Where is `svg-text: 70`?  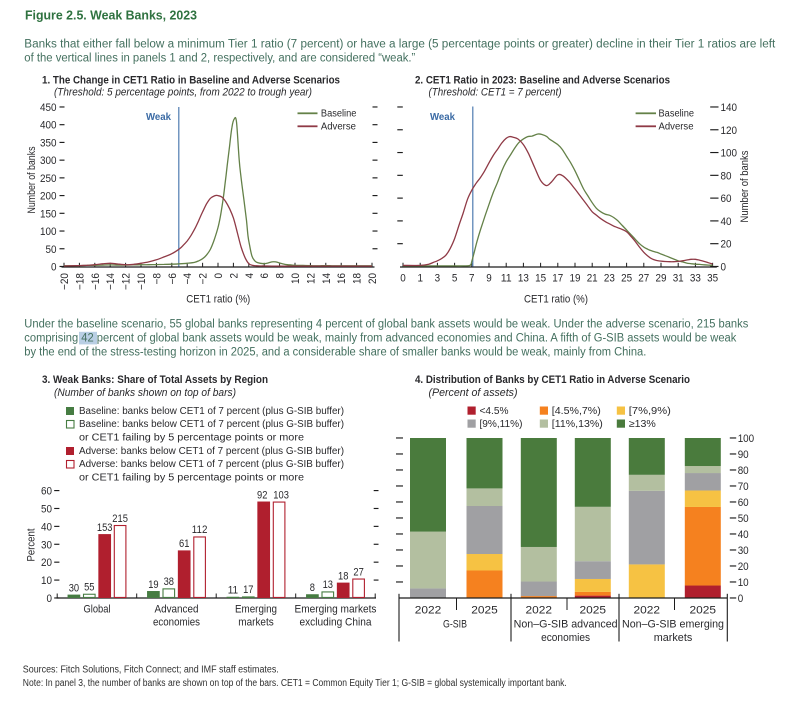 svg-text: 70 is located at coordinates (743, 487).